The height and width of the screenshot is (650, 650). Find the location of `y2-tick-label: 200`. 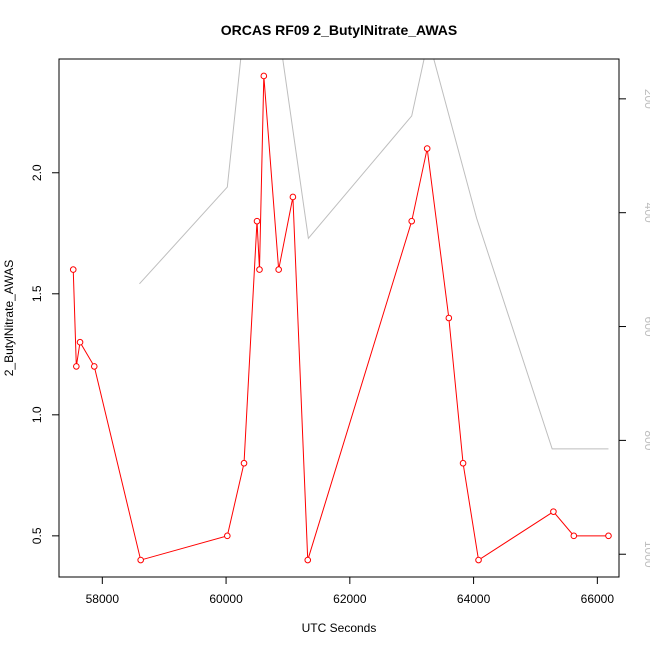

y2-tick-label: 200 is located at coordinates (646, 99).